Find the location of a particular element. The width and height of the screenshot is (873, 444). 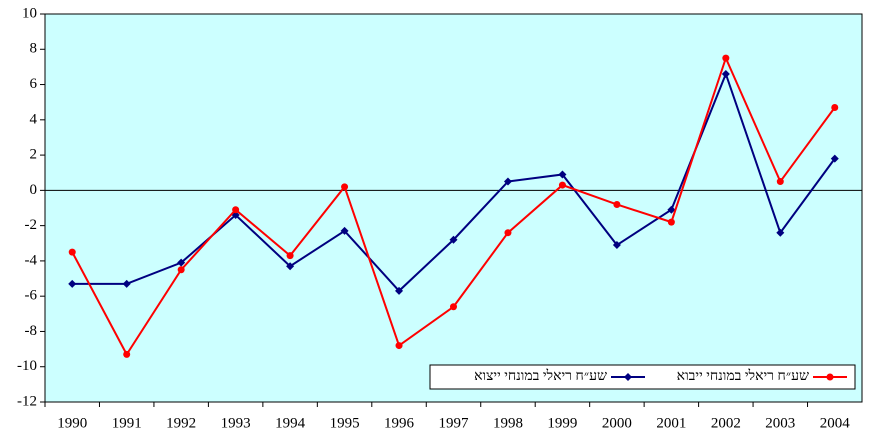

x-tick-label: 1999 is located at coordinates (562, 423).